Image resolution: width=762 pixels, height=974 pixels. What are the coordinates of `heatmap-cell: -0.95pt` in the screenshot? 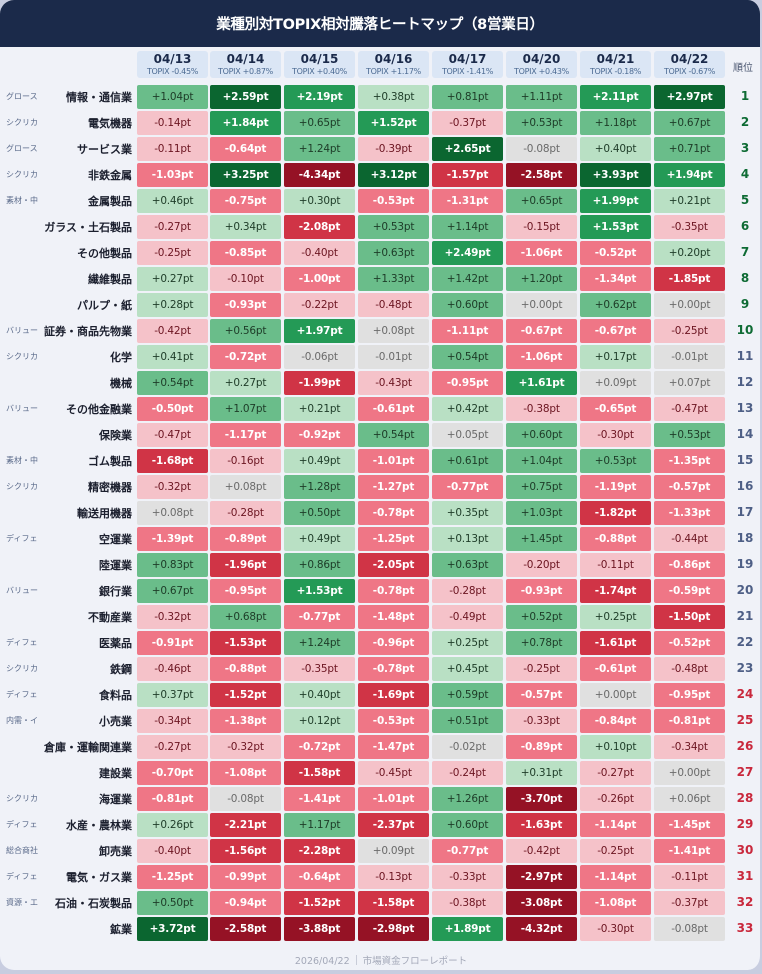 It's located at (467, 383).